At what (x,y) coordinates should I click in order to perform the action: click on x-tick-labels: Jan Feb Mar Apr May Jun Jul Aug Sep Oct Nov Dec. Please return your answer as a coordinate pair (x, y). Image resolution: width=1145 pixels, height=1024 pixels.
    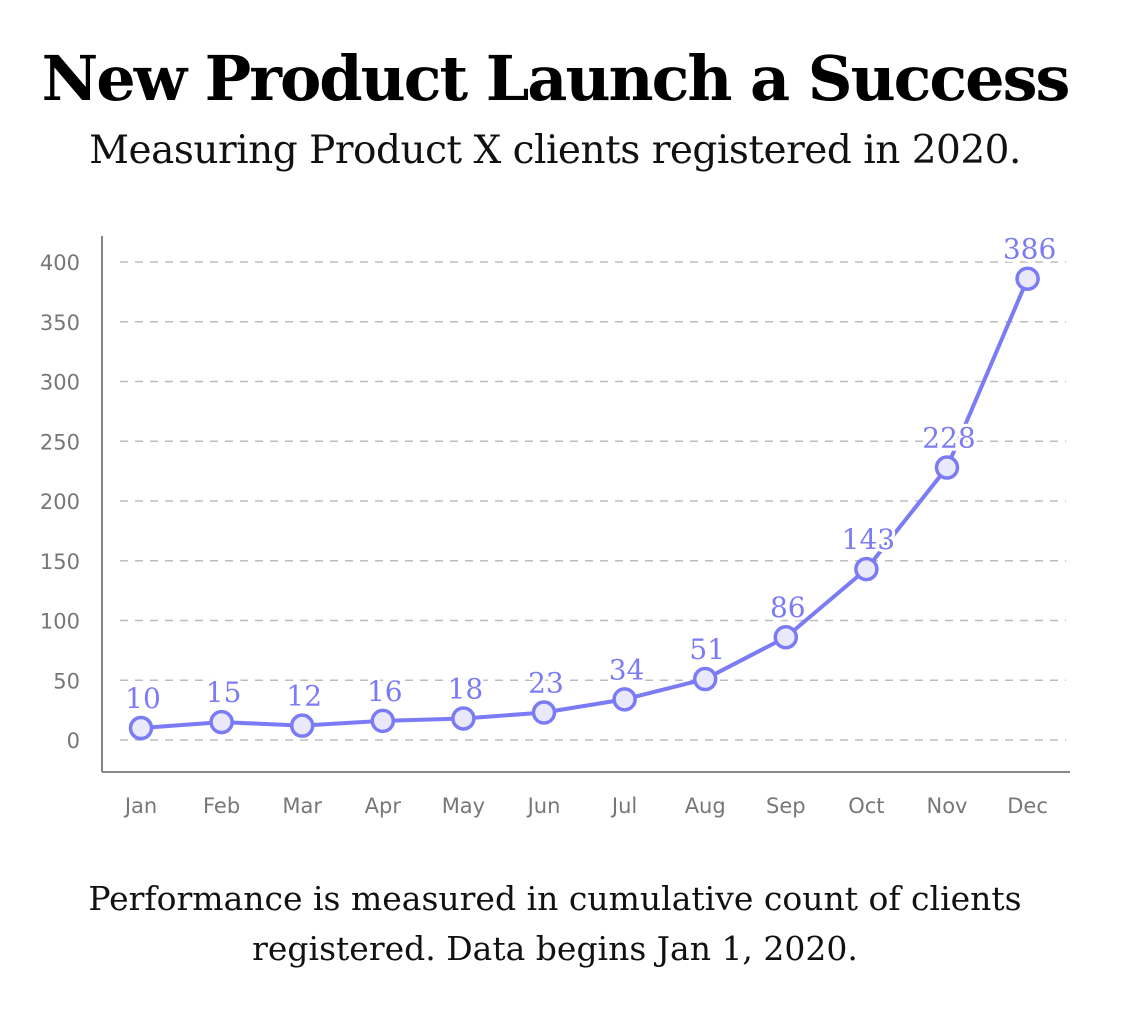
    Looking at the image, I should click on (585, 806).